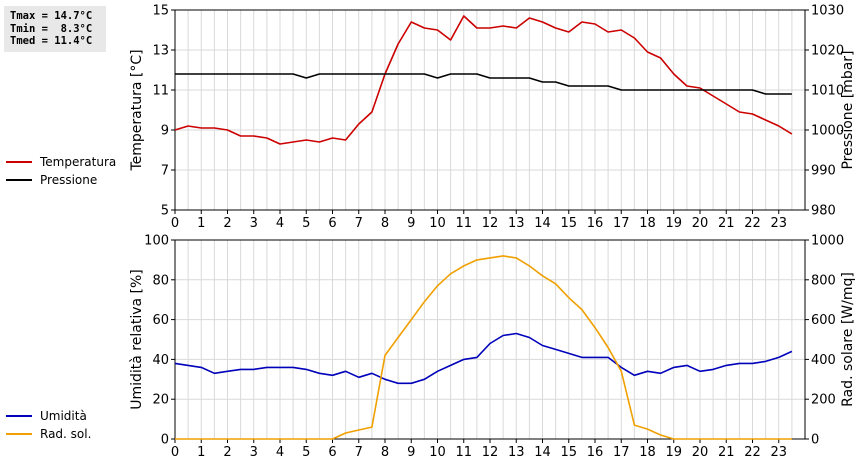 The image size is (860, 460). Describe the element at coordinates (568, 452) in the screenshot. I see `bottom-xtick-label: 15` at that location.